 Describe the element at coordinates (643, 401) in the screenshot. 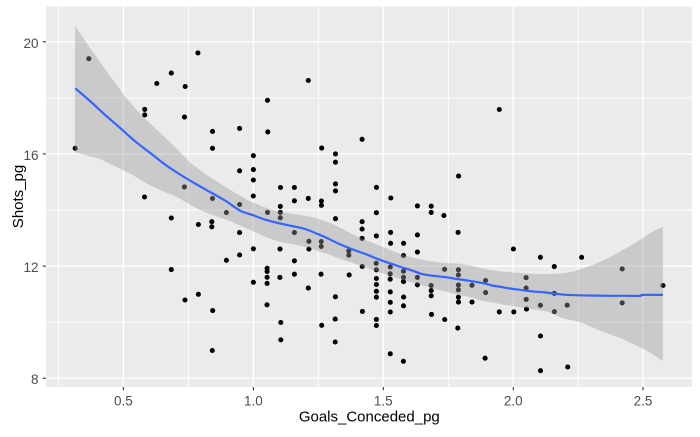

I see `svg-text: 2.5` at that location.